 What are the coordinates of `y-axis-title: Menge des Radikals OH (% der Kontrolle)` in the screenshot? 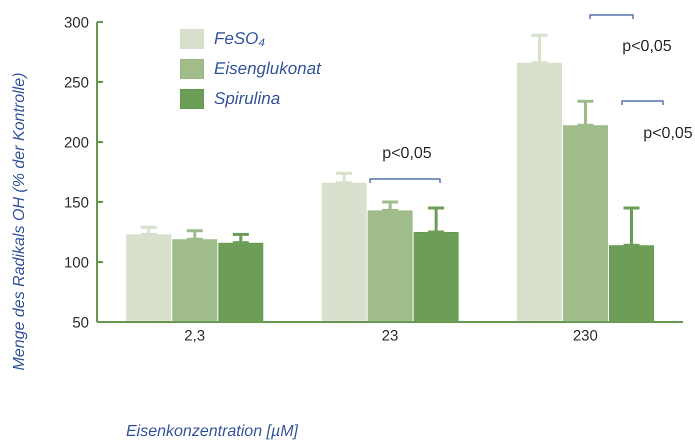 It's located at (19, 221).